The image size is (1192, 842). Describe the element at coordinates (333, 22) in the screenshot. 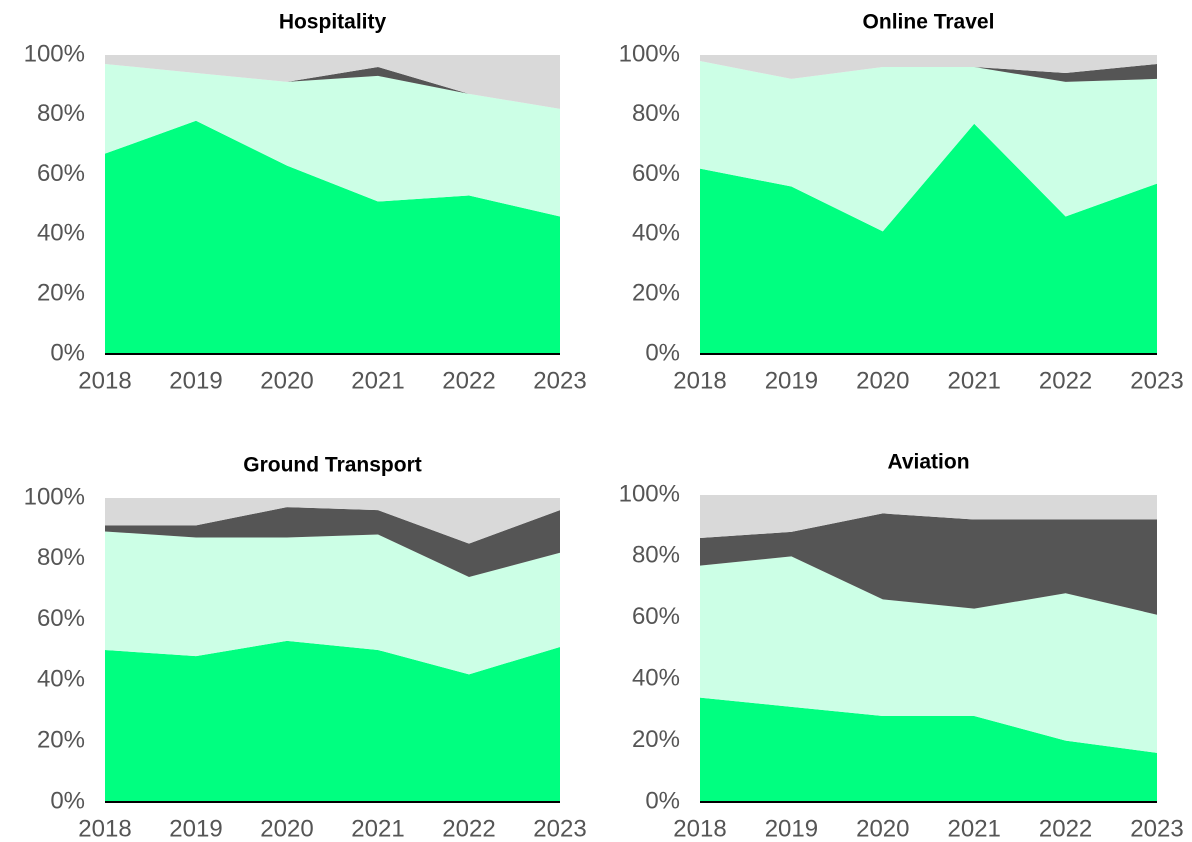

I see `chart-title: Hospitality` at that location.